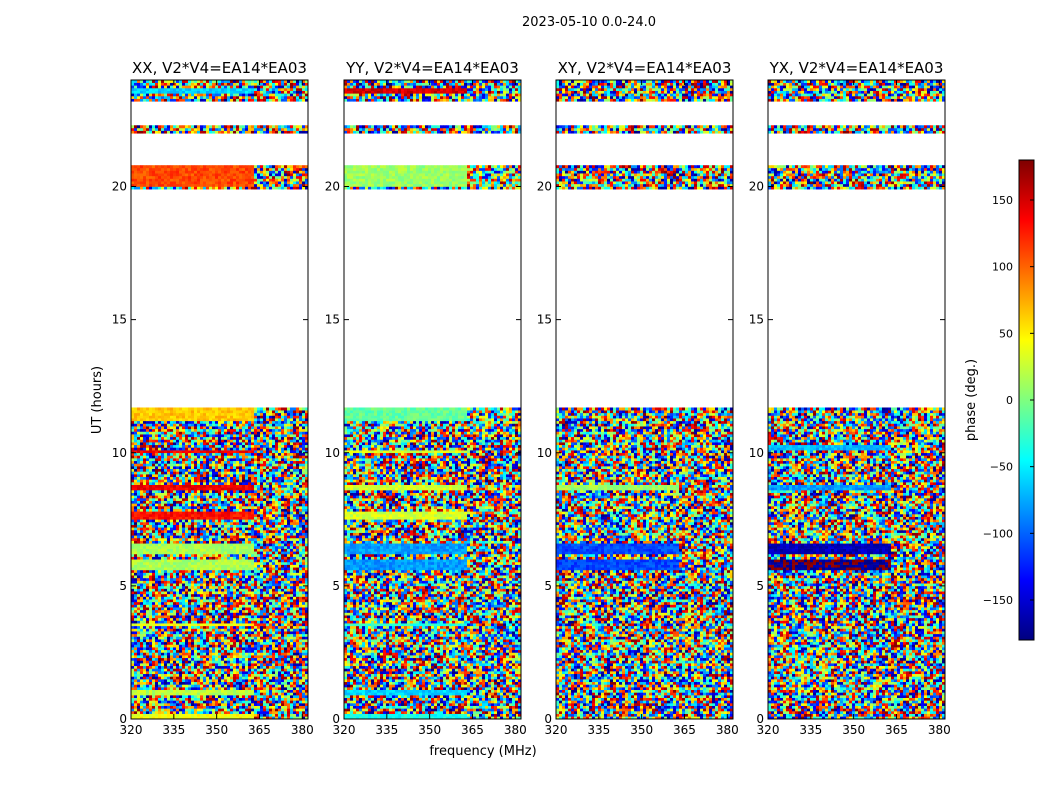  Describe the element at coordinates (482, 751) in the screenshot. I see `x-axis-label: frequency (MHz)` at that location.